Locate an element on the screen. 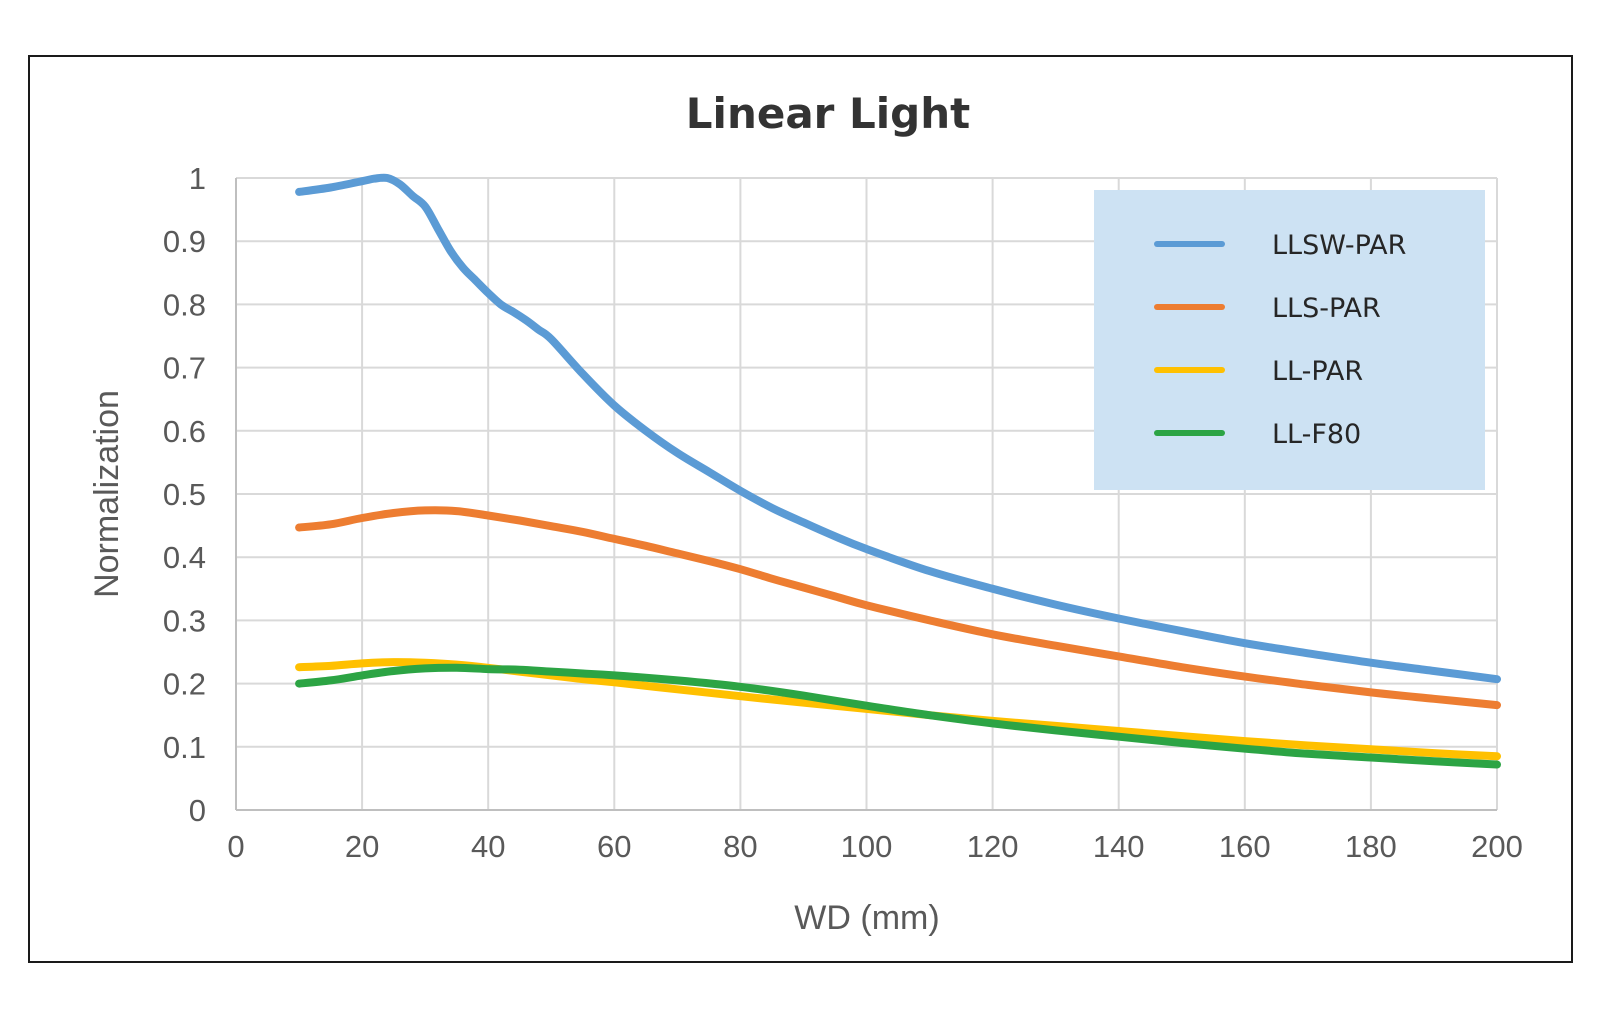  y-axis-title: Normalization is located at coordinates (107, 494).